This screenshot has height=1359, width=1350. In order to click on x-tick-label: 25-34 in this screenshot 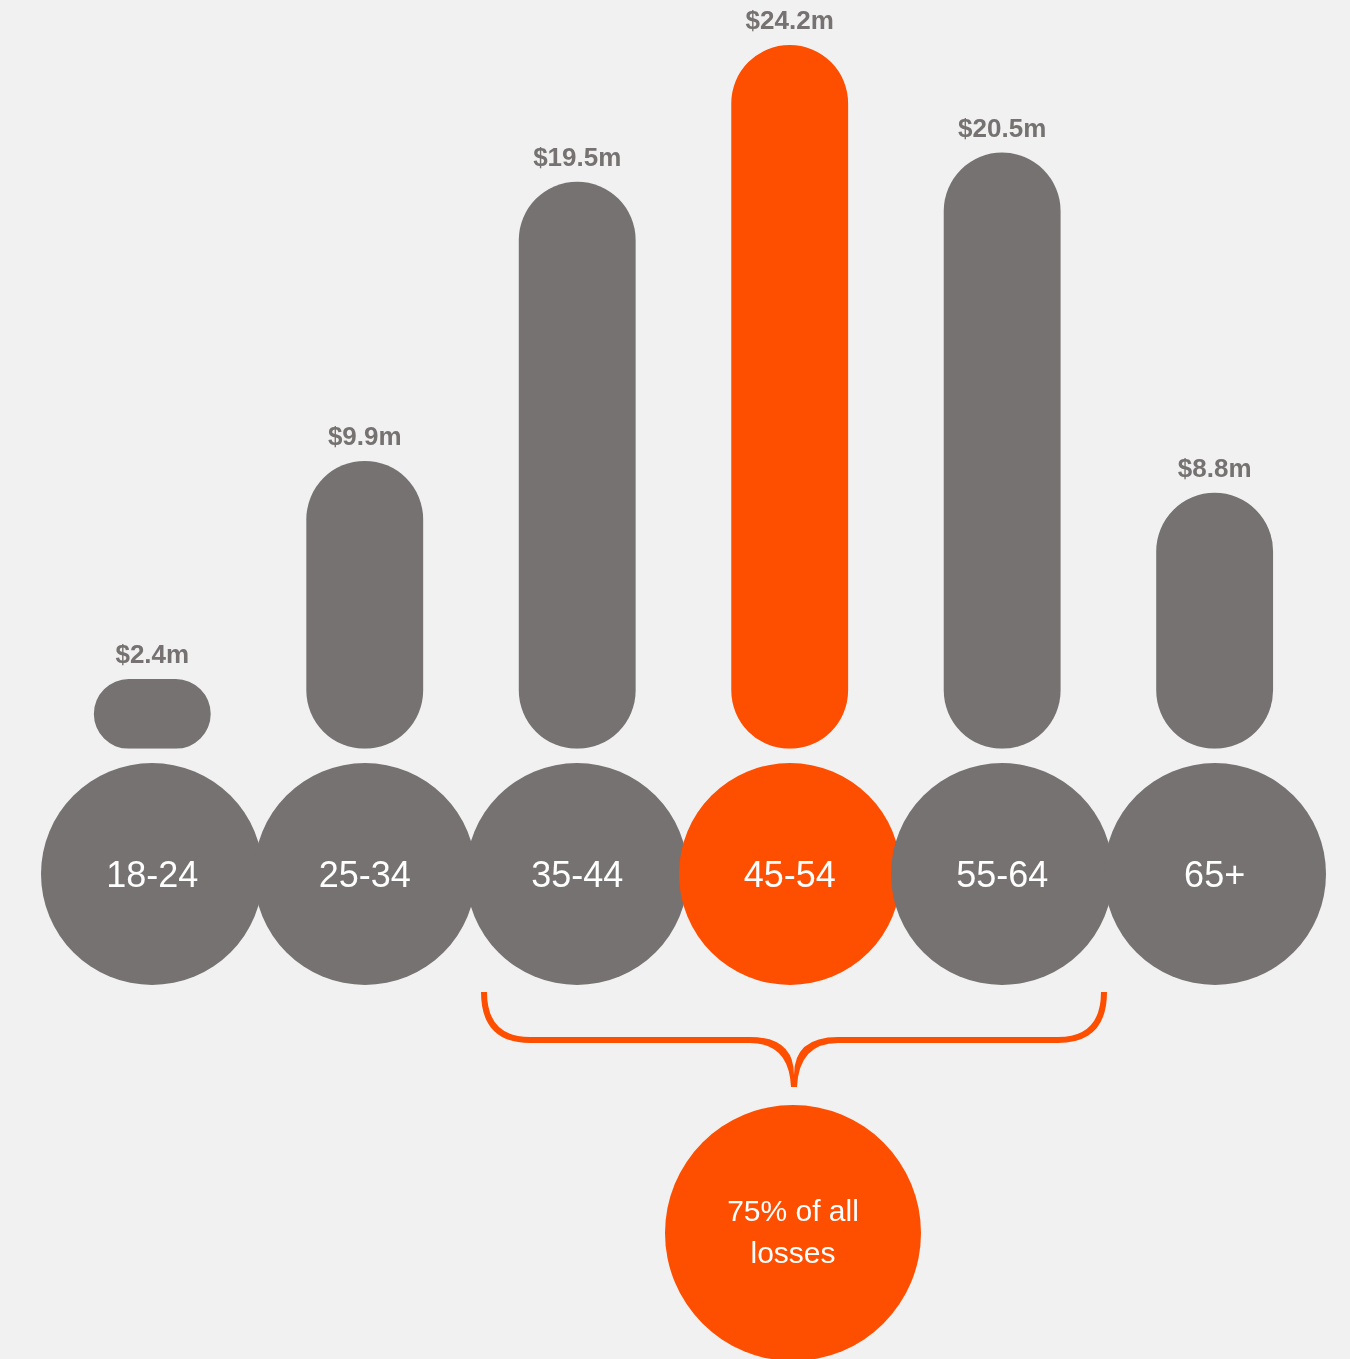, I will do `click(364, 875)`.